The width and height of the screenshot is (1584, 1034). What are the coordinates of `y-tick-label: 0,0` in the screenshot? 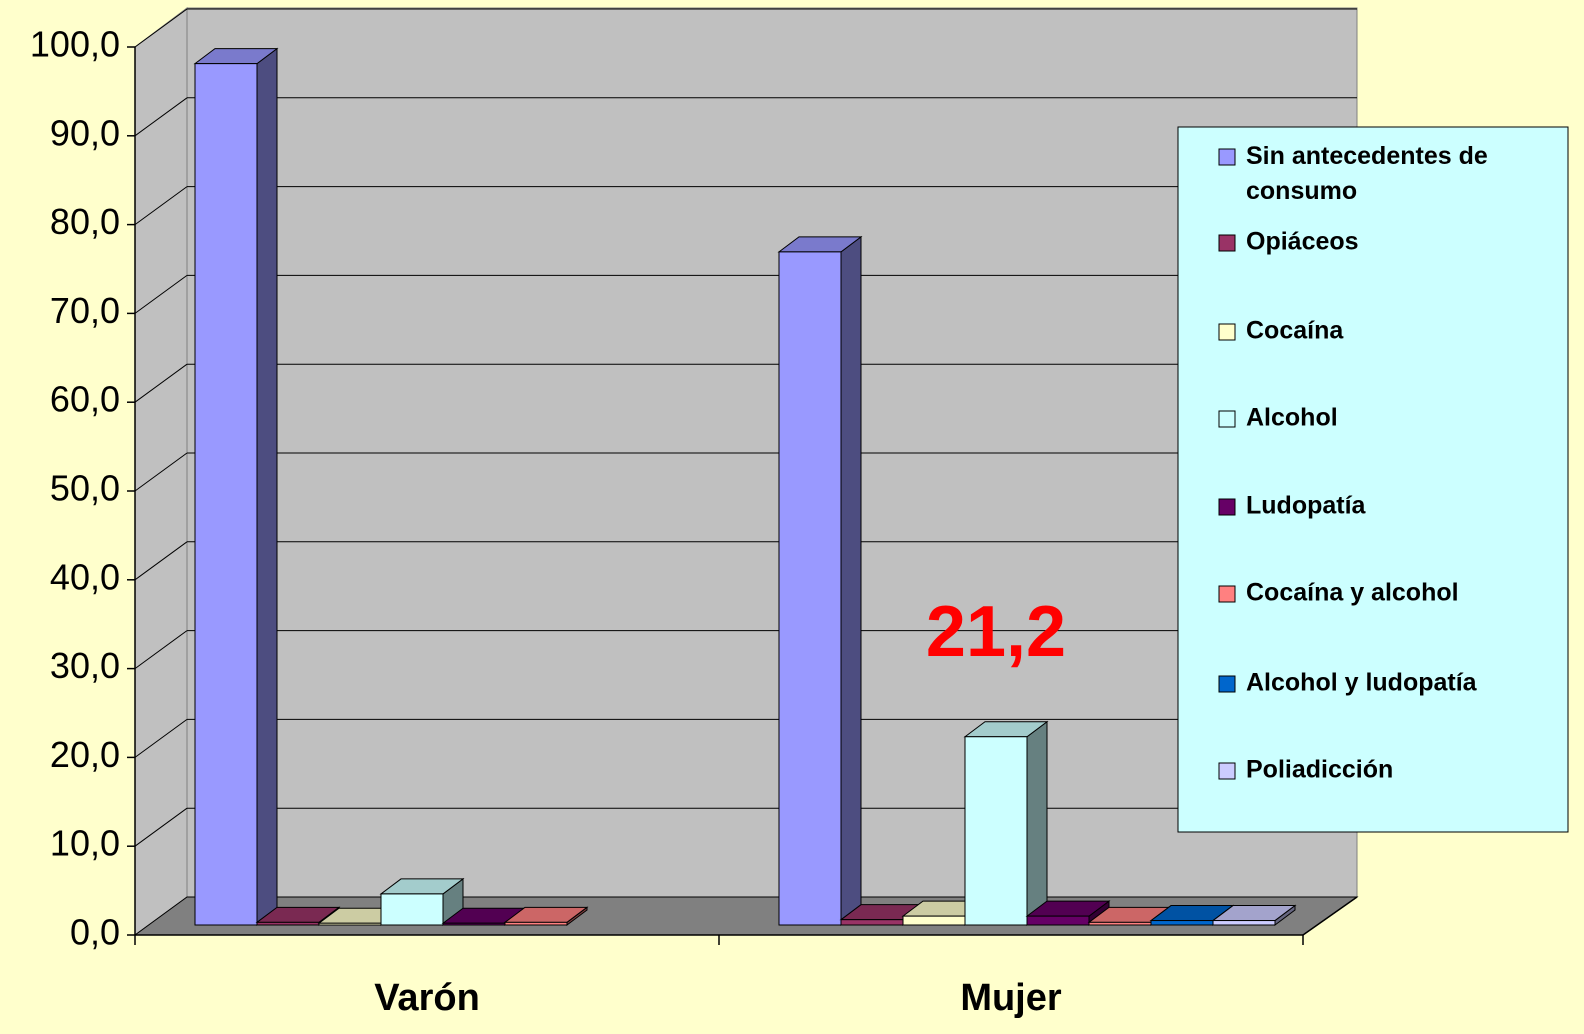 It's located at (95, 932).